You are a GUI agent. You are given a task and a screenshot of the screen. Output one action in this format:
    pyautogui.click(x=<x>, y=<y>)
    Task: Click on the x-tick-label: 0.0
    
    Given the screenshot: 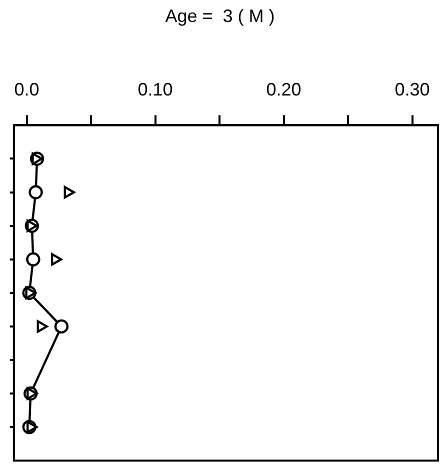 What is the action you would take?
    pyautogui.click(x=27, y=89)
    